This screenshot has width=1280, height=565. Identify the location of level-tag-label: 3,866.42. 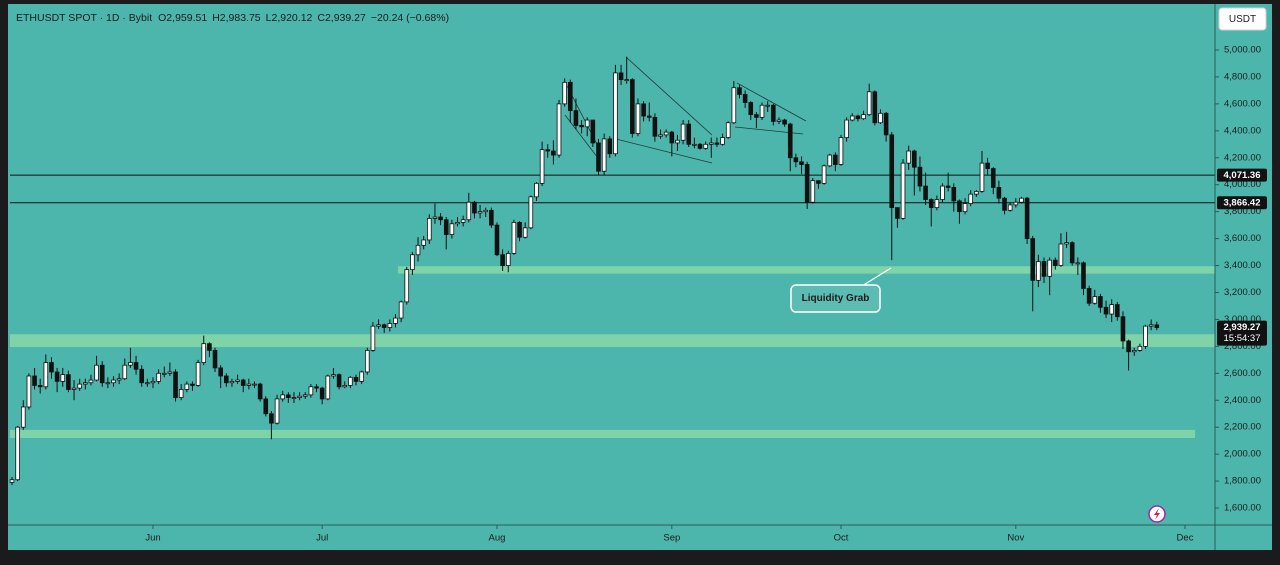
(1242, 203).